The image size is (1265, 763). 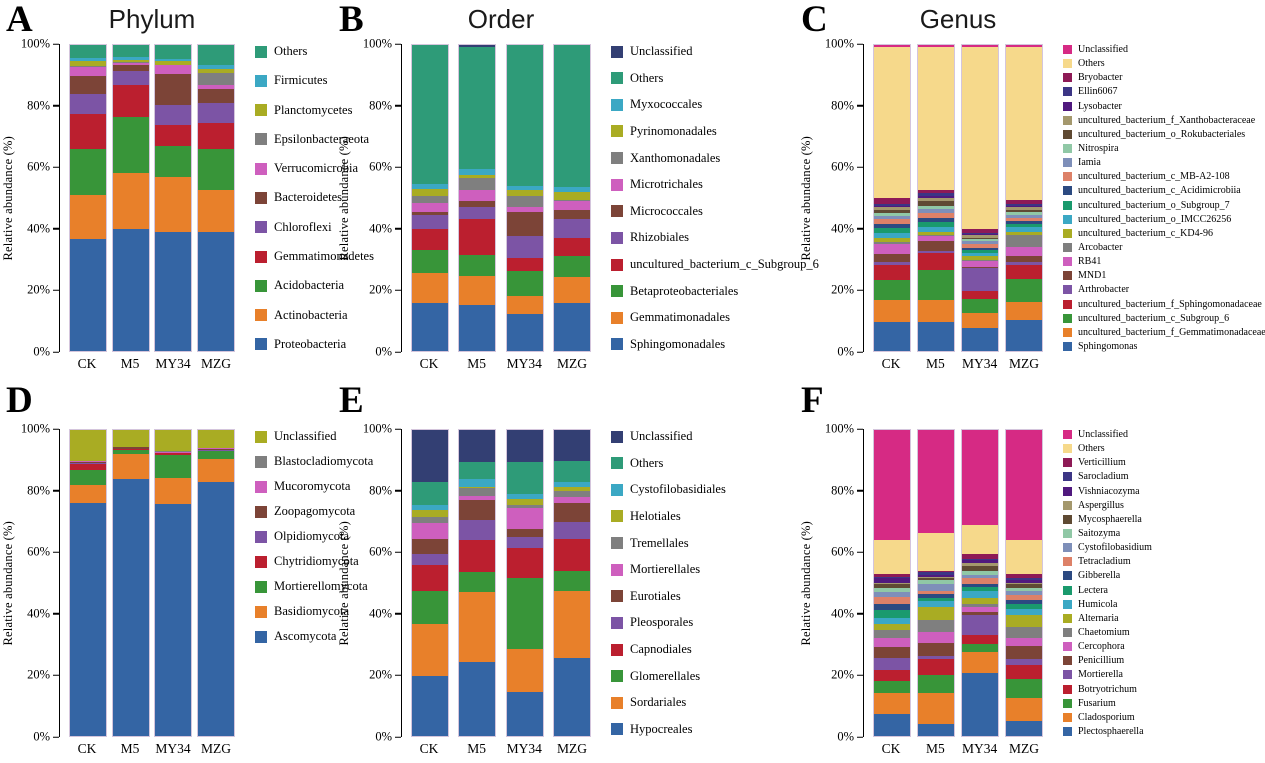 What do you see at coordinates (678, 343) in the screenshot?
I see `legend-label: Sphingomonadales` at bounding box center [678, 343].